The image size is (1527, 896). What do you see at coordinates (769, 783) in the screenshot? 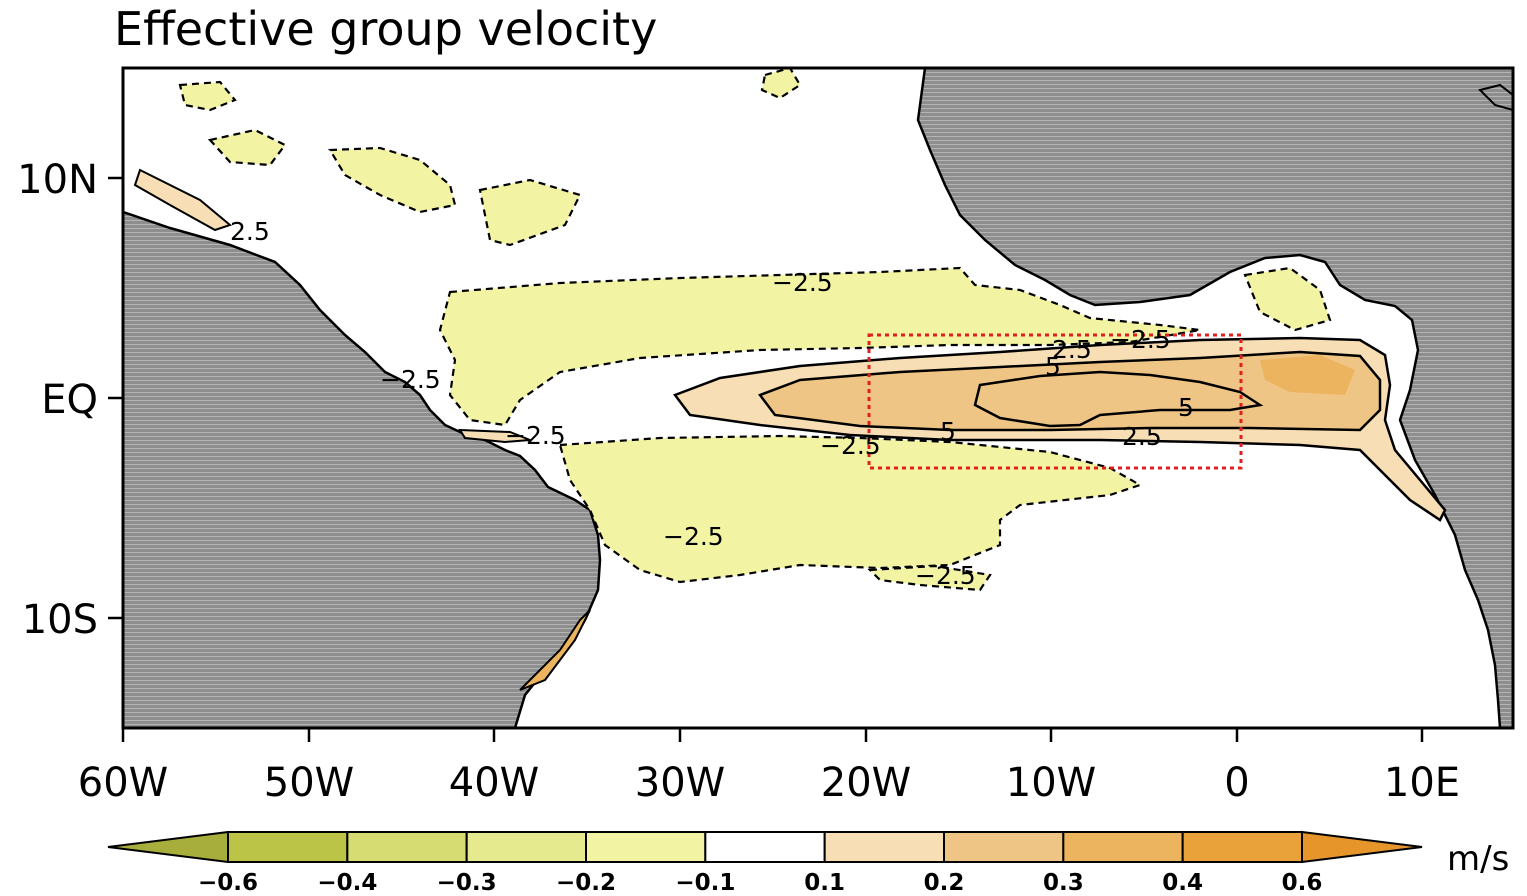
I see `x-tick-labels: 60W 50W 40W 30W 20W 10W 0 10E` at bounding box center [769, 783].